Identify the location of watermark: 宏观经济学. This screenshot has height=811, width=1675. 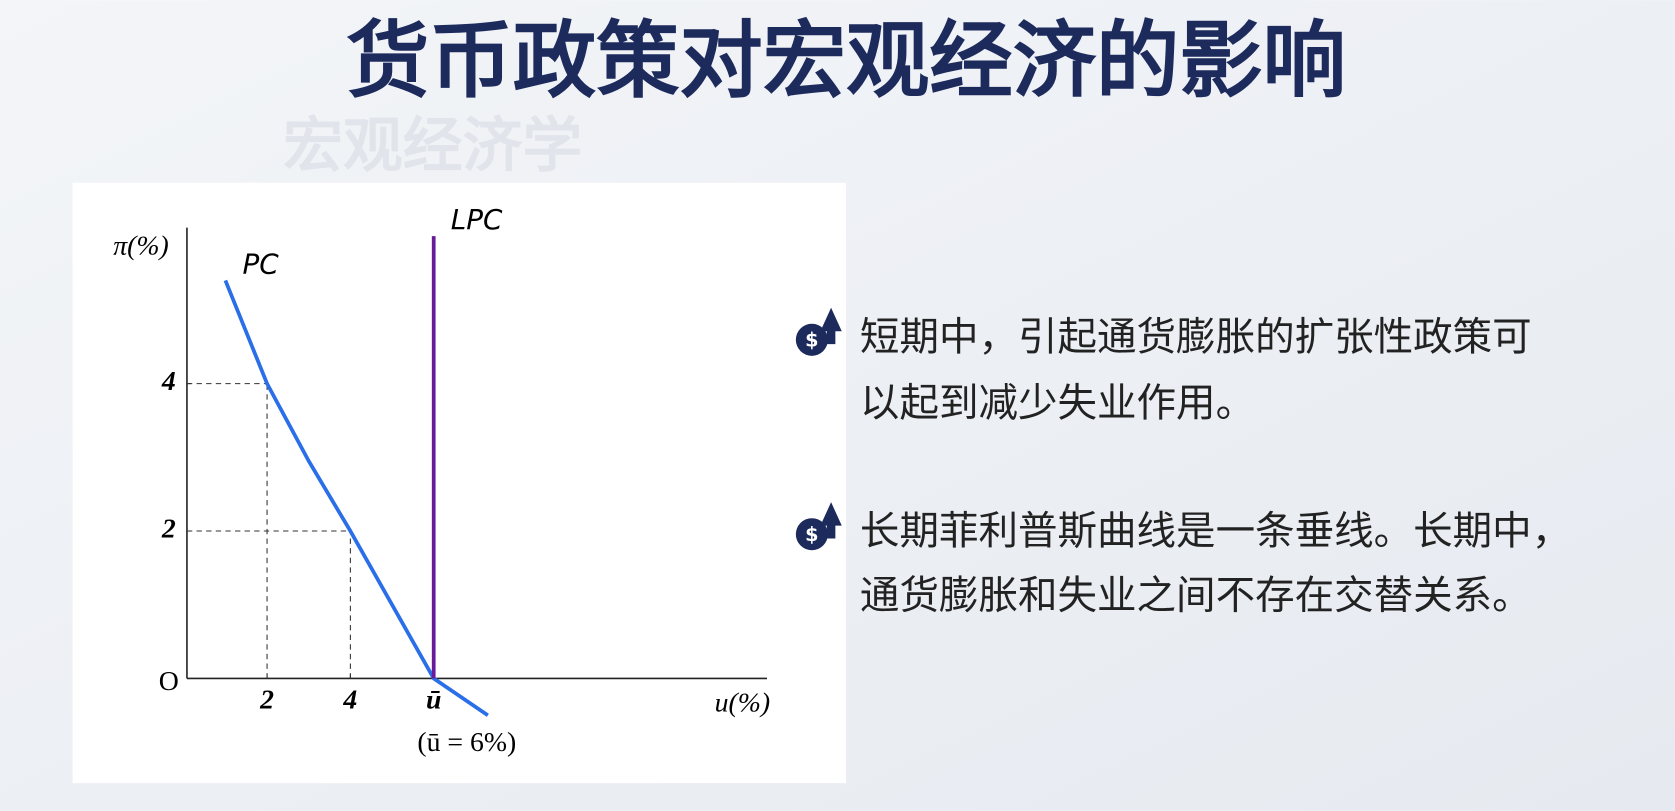
(432, 146).